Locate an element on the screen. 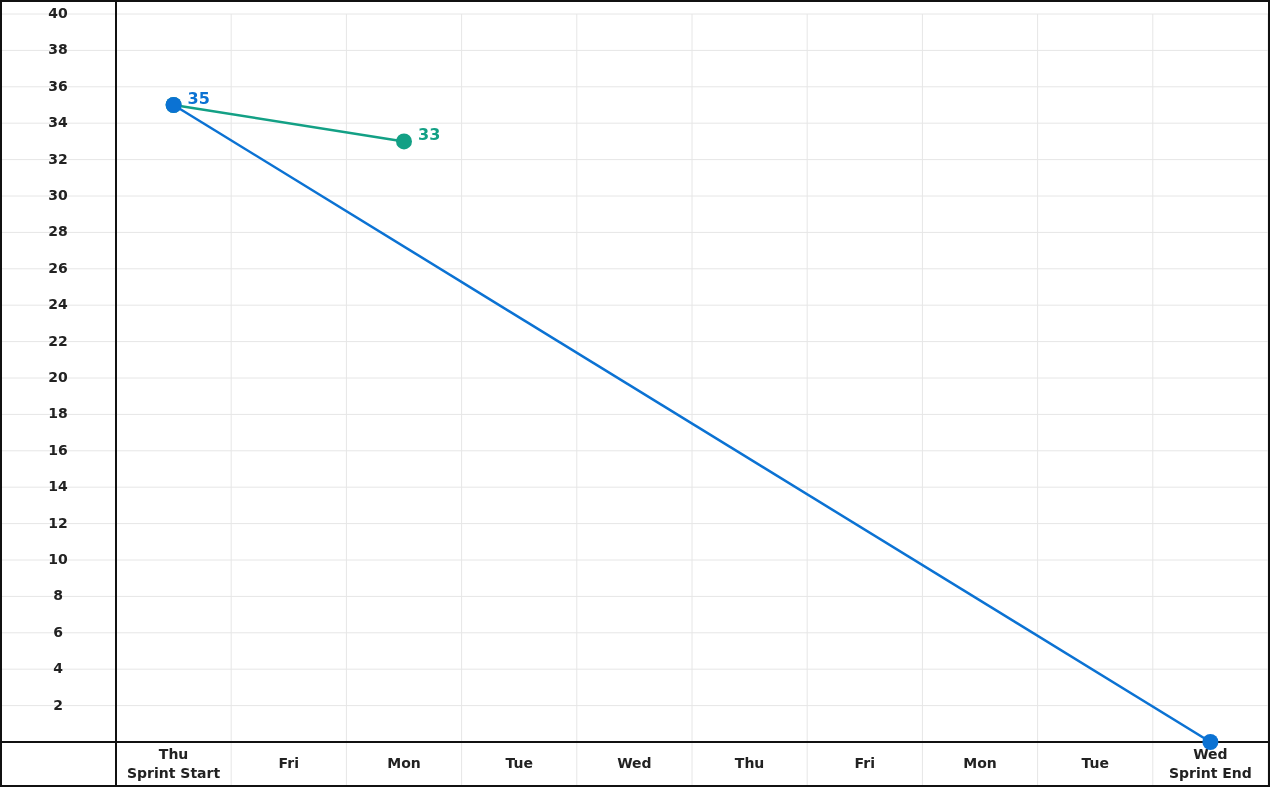  y-tick-label: 16 is located at coordinates (58, 449).